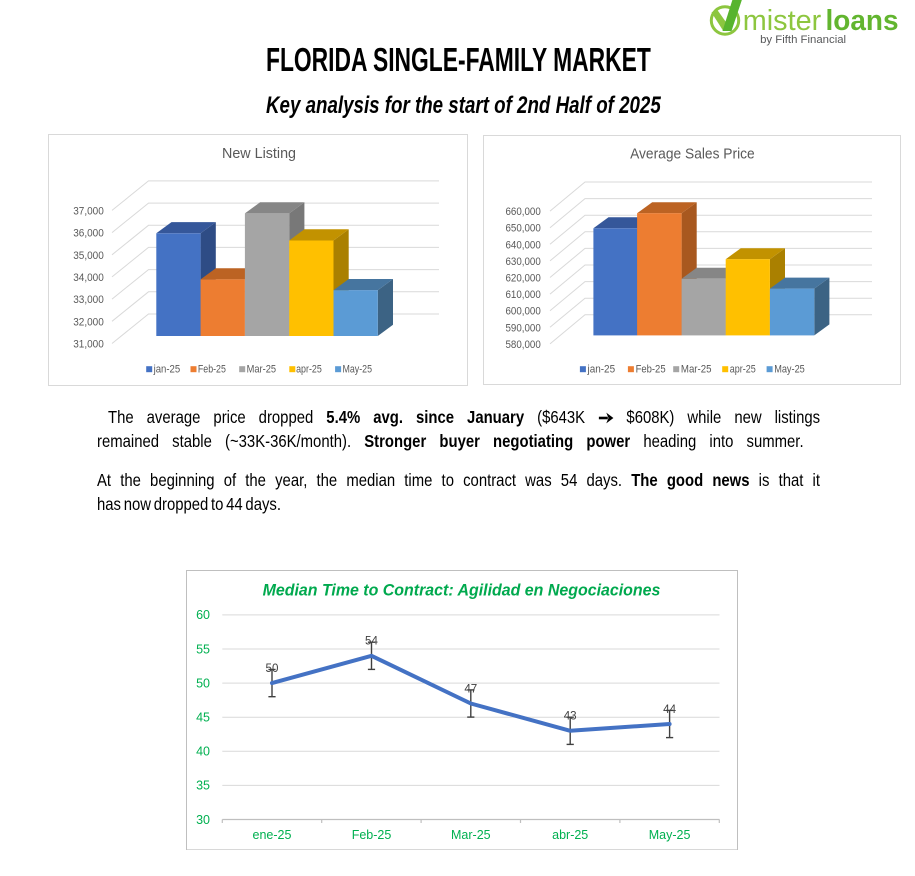  What do you see at coordinates (203, 820) in the screenshot?
I see `svg-text: 30` at bounding box center [203, 820].